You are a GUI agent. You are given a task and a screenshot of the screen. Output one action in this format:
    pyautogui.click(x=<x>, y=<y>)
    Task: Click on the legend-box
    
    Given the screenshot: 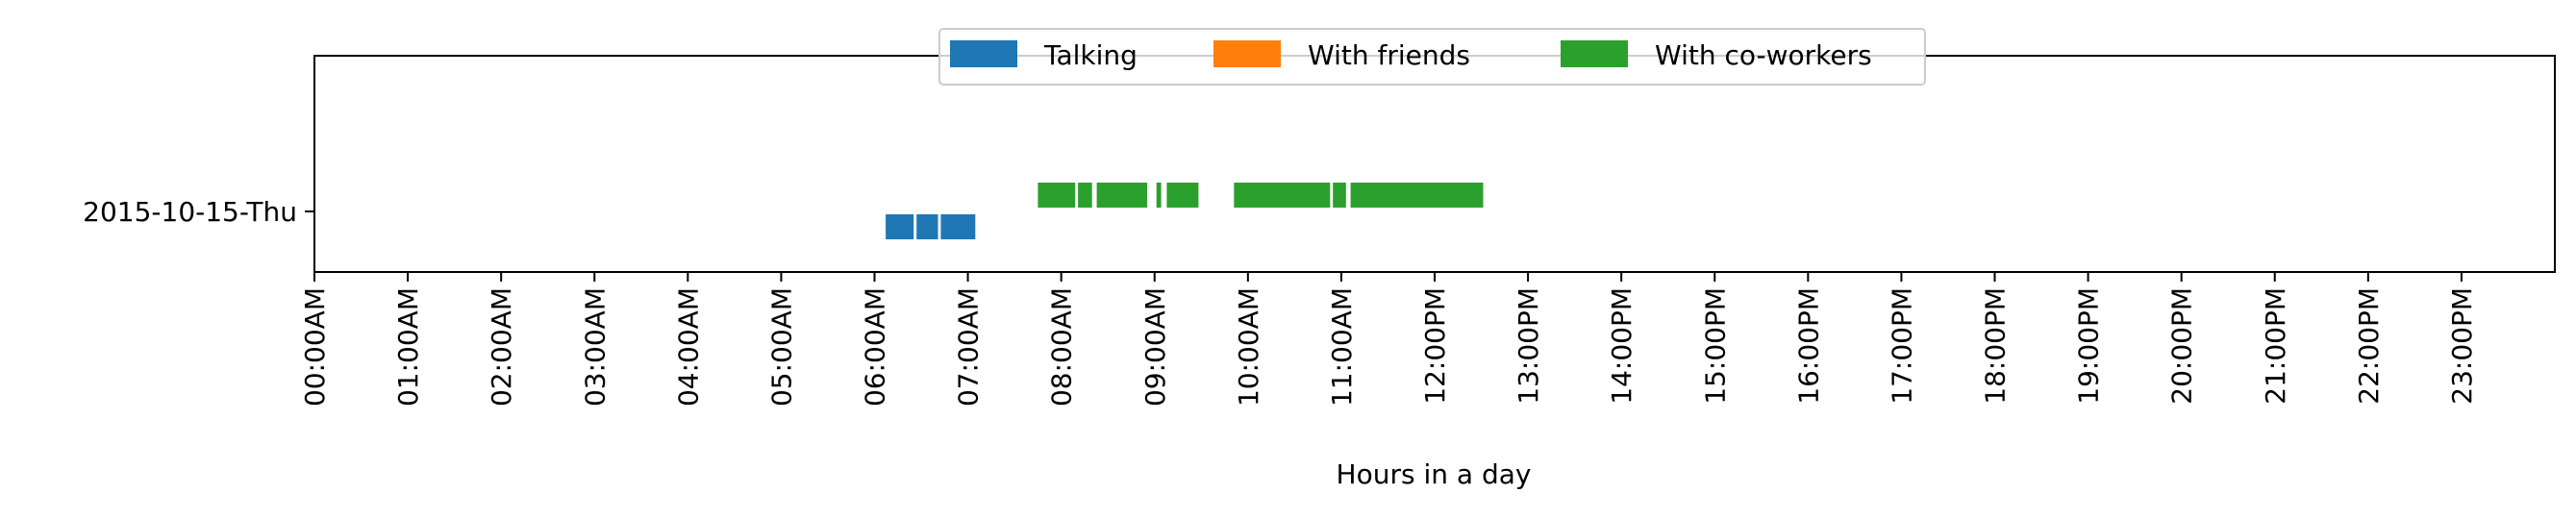 What is the action you would take?
    pyautogui.click(x=1432, y=57)
    